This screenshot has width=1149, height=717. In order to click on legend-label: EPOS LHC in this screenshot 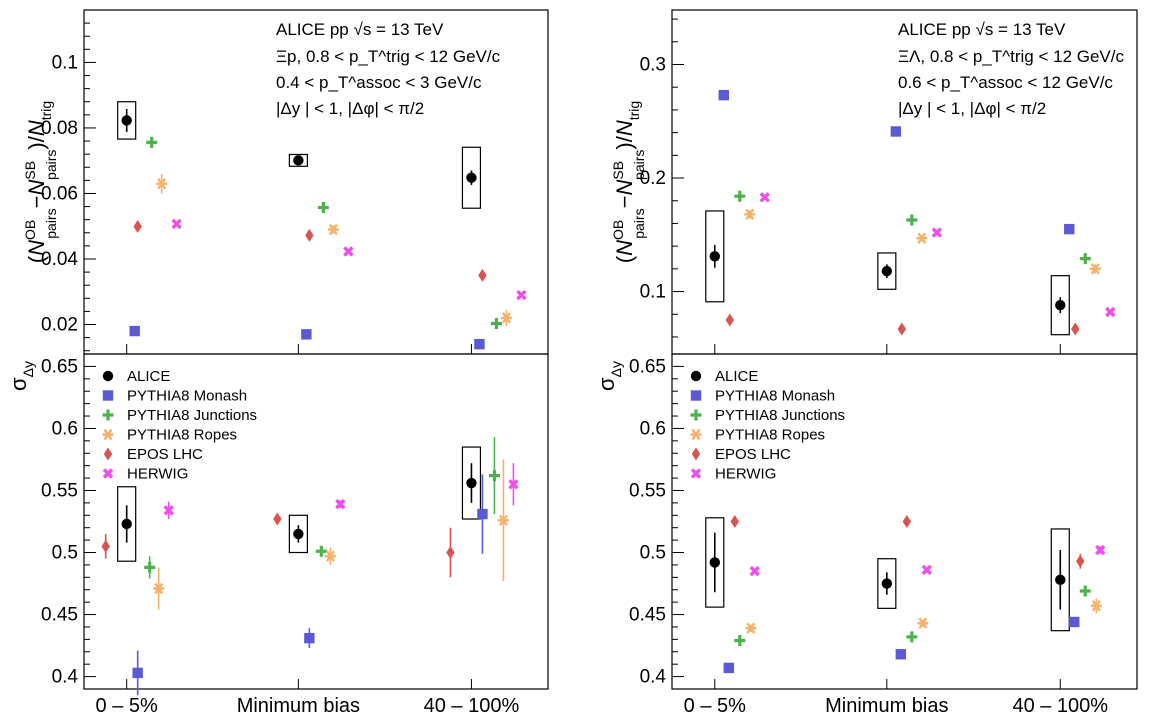, I will do `click(165, 454)`.